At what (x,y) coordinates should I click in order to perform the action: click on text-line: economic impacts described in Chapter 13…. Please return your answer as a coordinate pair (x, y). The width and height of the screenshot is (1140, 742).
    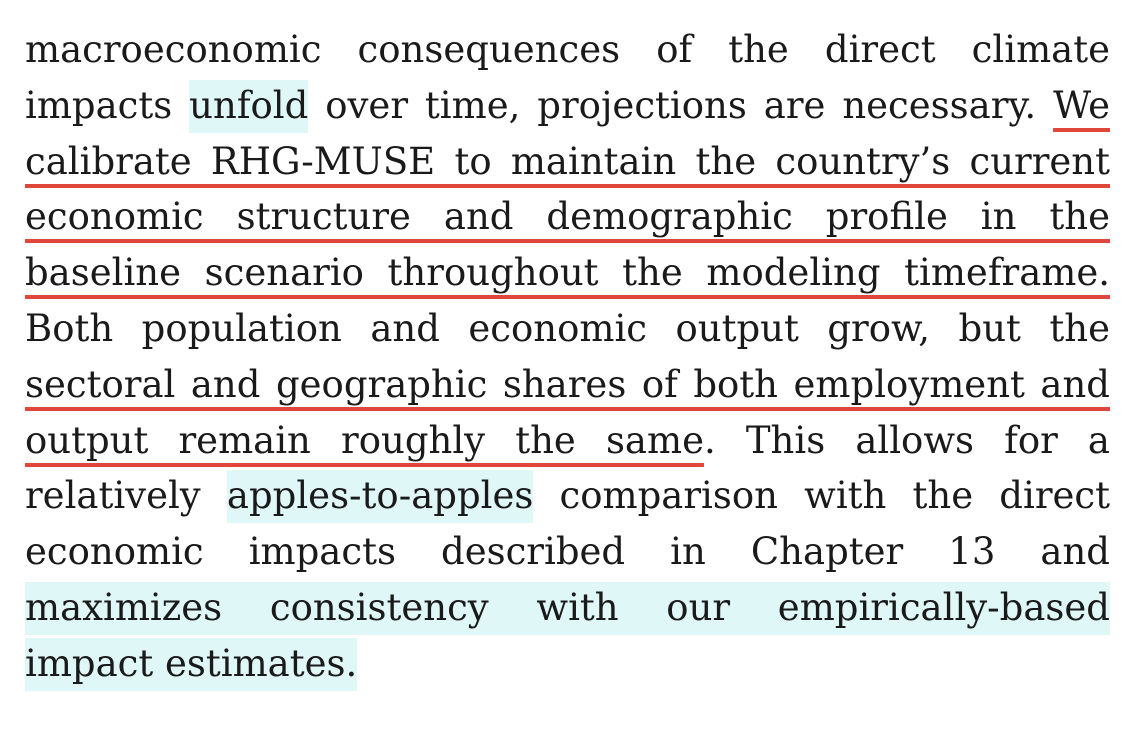
    Looking at the image, I should click on (567, 552).